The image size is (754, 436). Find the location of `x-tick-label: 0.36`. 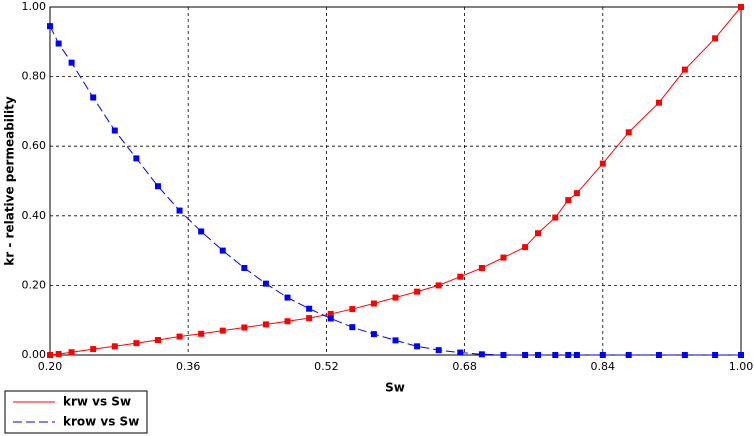

x-tick-label: 0.36 is located at coordinates (188, 366).